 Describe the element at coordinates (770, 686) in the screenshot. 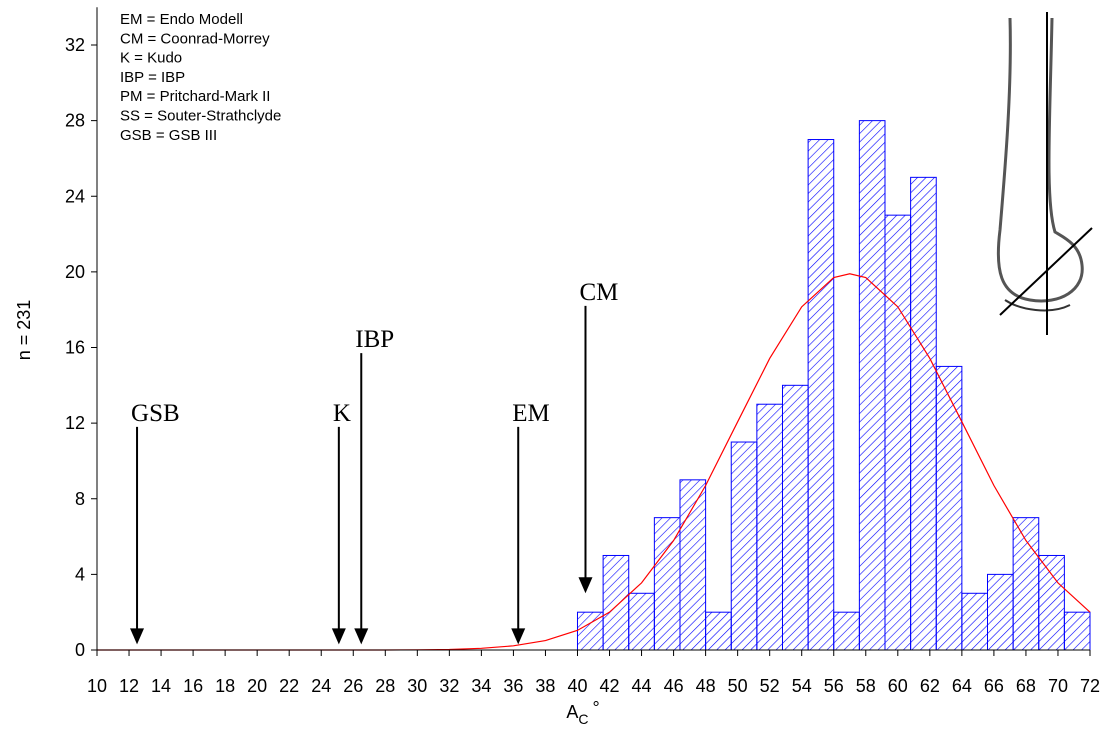

I see `x-tick-label: 52` at that location.